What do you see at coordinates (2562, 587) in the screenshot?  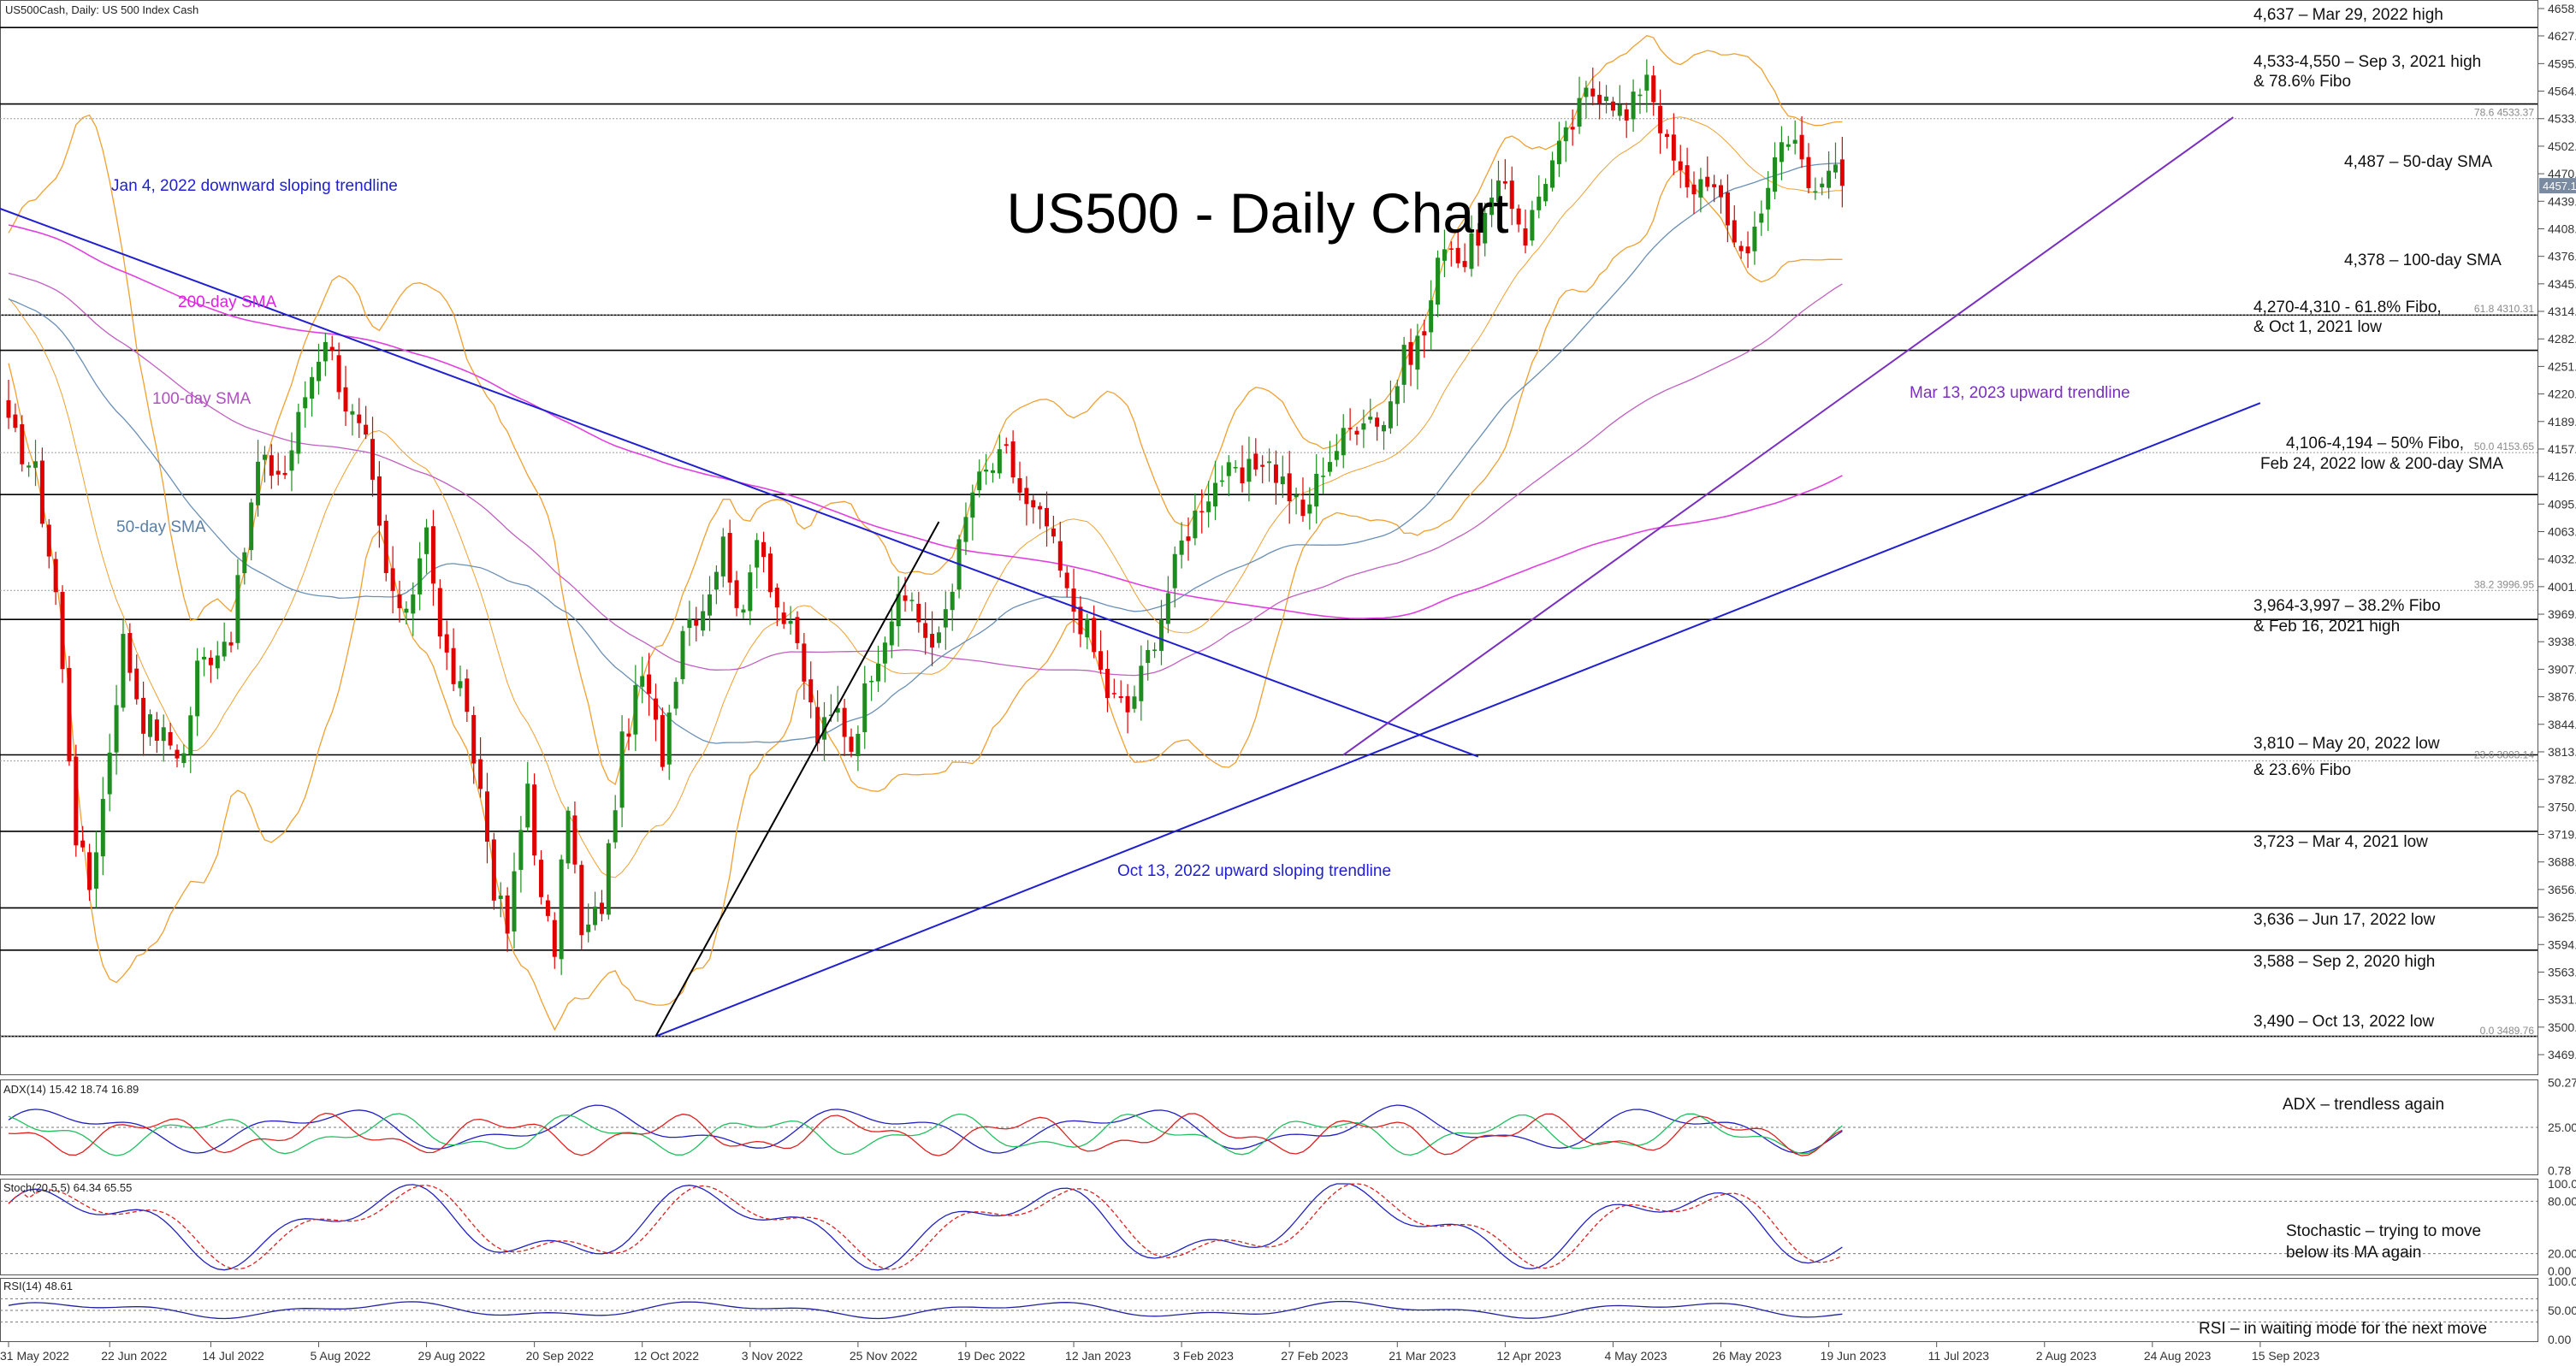 I see `price-tick-label: 4001.24` at bounding box center [2562, 587].